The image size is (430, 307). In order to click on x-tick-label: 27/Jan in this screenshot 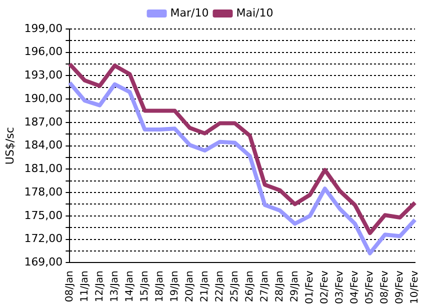, I will do `click(264, 286)`.